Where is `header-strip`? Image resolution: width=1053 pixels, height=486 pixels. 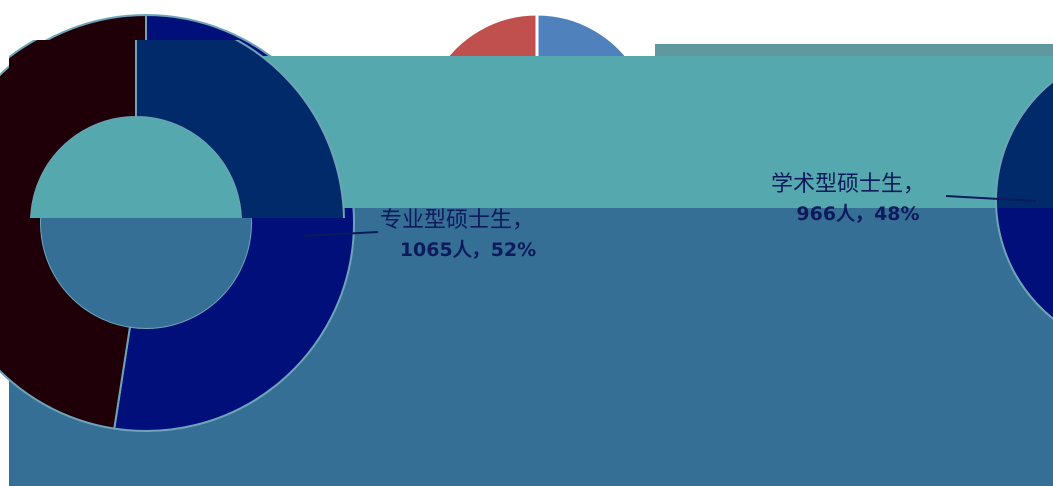 header-strip is located at coordinates (854, 50).